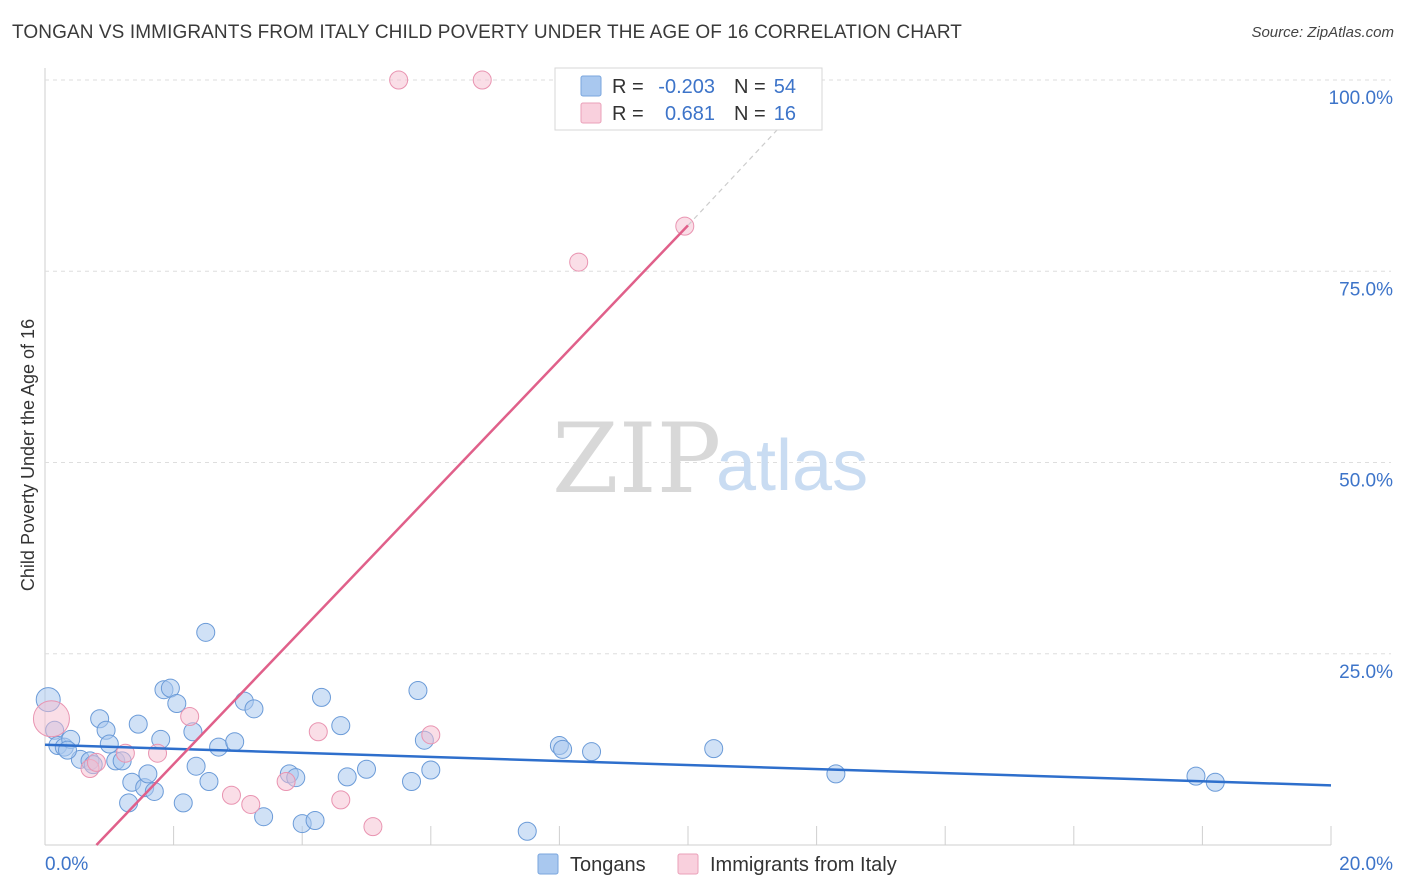 This screenshot has height=892, width=1406. I want to click on legend-italy-label: Immigrants from Italy, so click(803, 865).